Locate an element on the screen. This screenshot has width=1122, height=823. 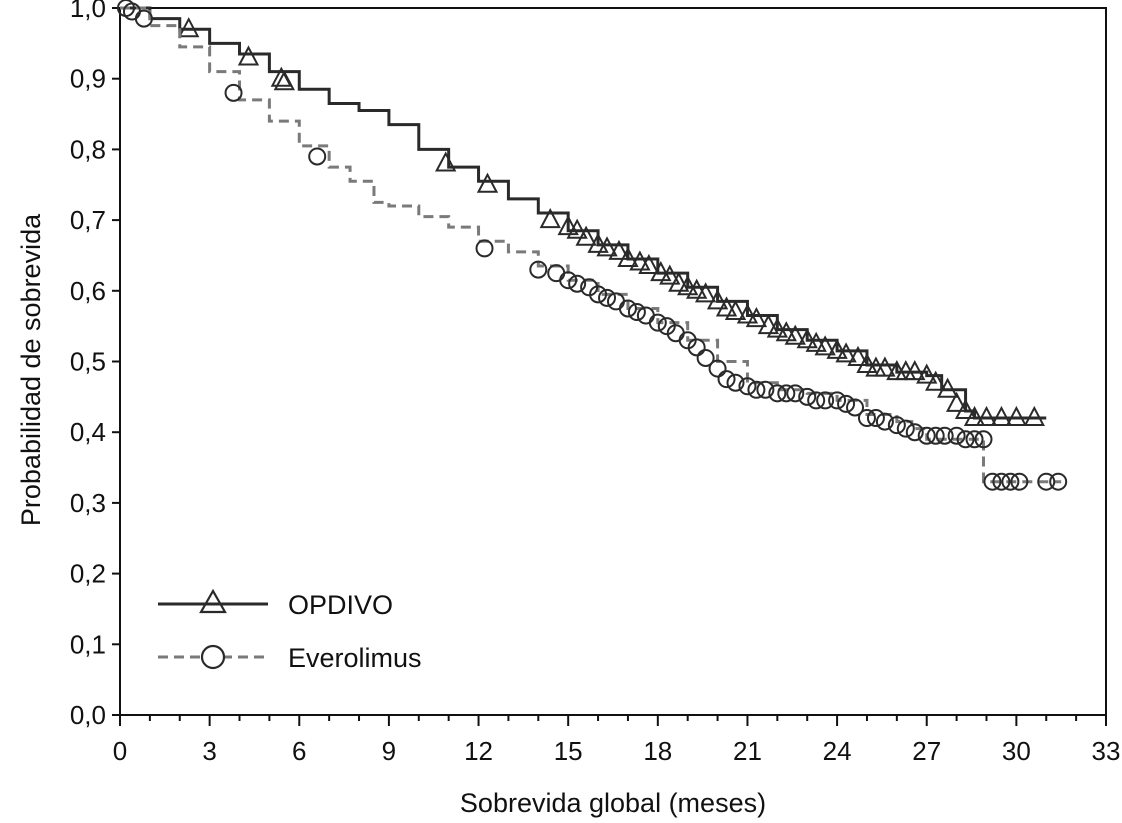
y-tick-label: 0,0 is located at coordinates (88, 715).